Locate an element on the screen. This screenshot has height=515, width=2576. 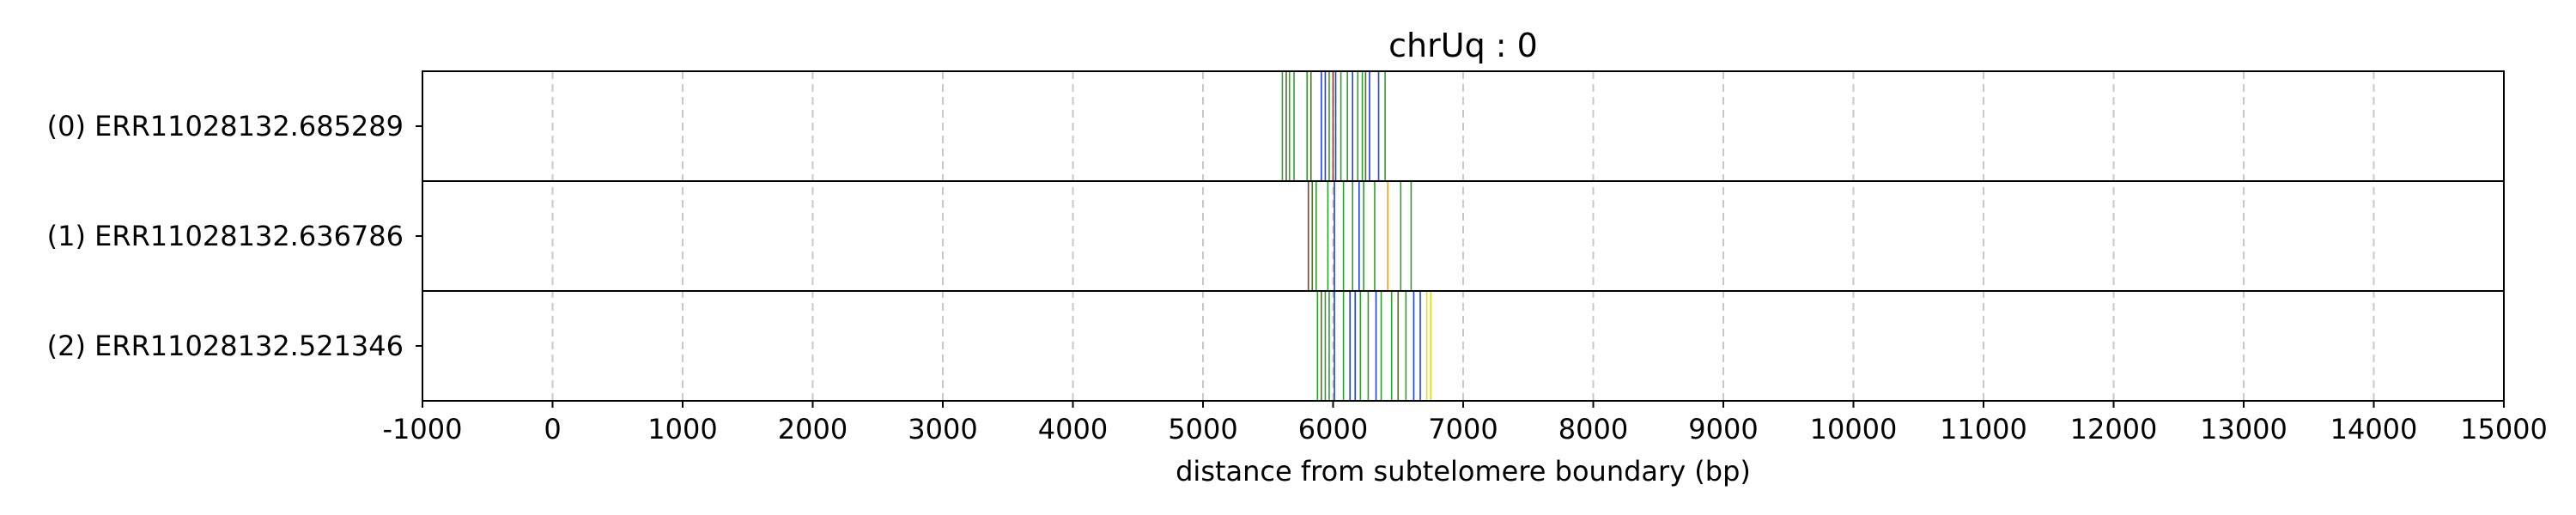
x-tick-label: 0 is located at coordinates (552, 429).